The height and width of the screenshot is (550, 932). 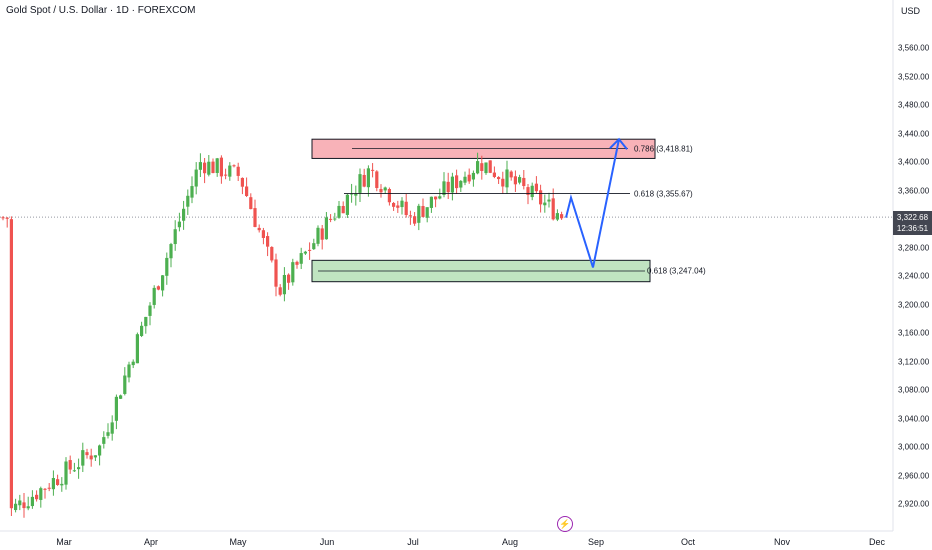 I want to click on y-tick-label: 2,960.00, so click(x=914, y=475).